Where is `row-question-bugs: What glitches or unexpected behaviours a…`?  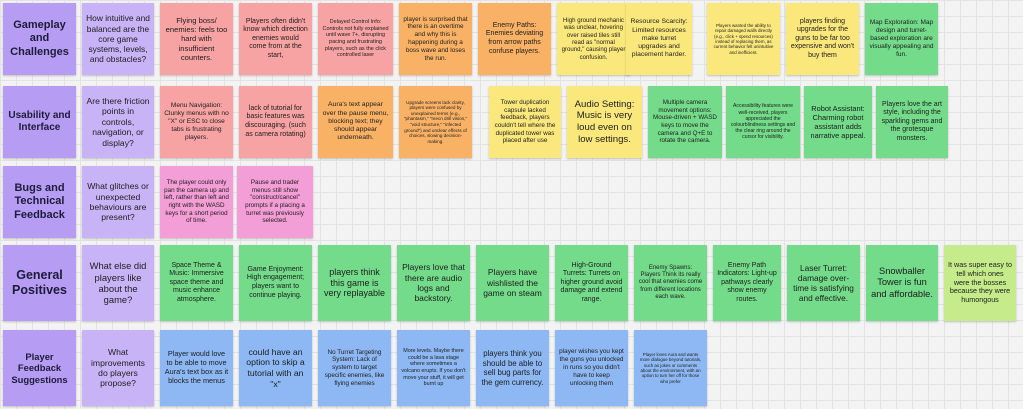 row-question-bugs: What glitches or unexpected behaviours a… is located at coordinates (118, 202).